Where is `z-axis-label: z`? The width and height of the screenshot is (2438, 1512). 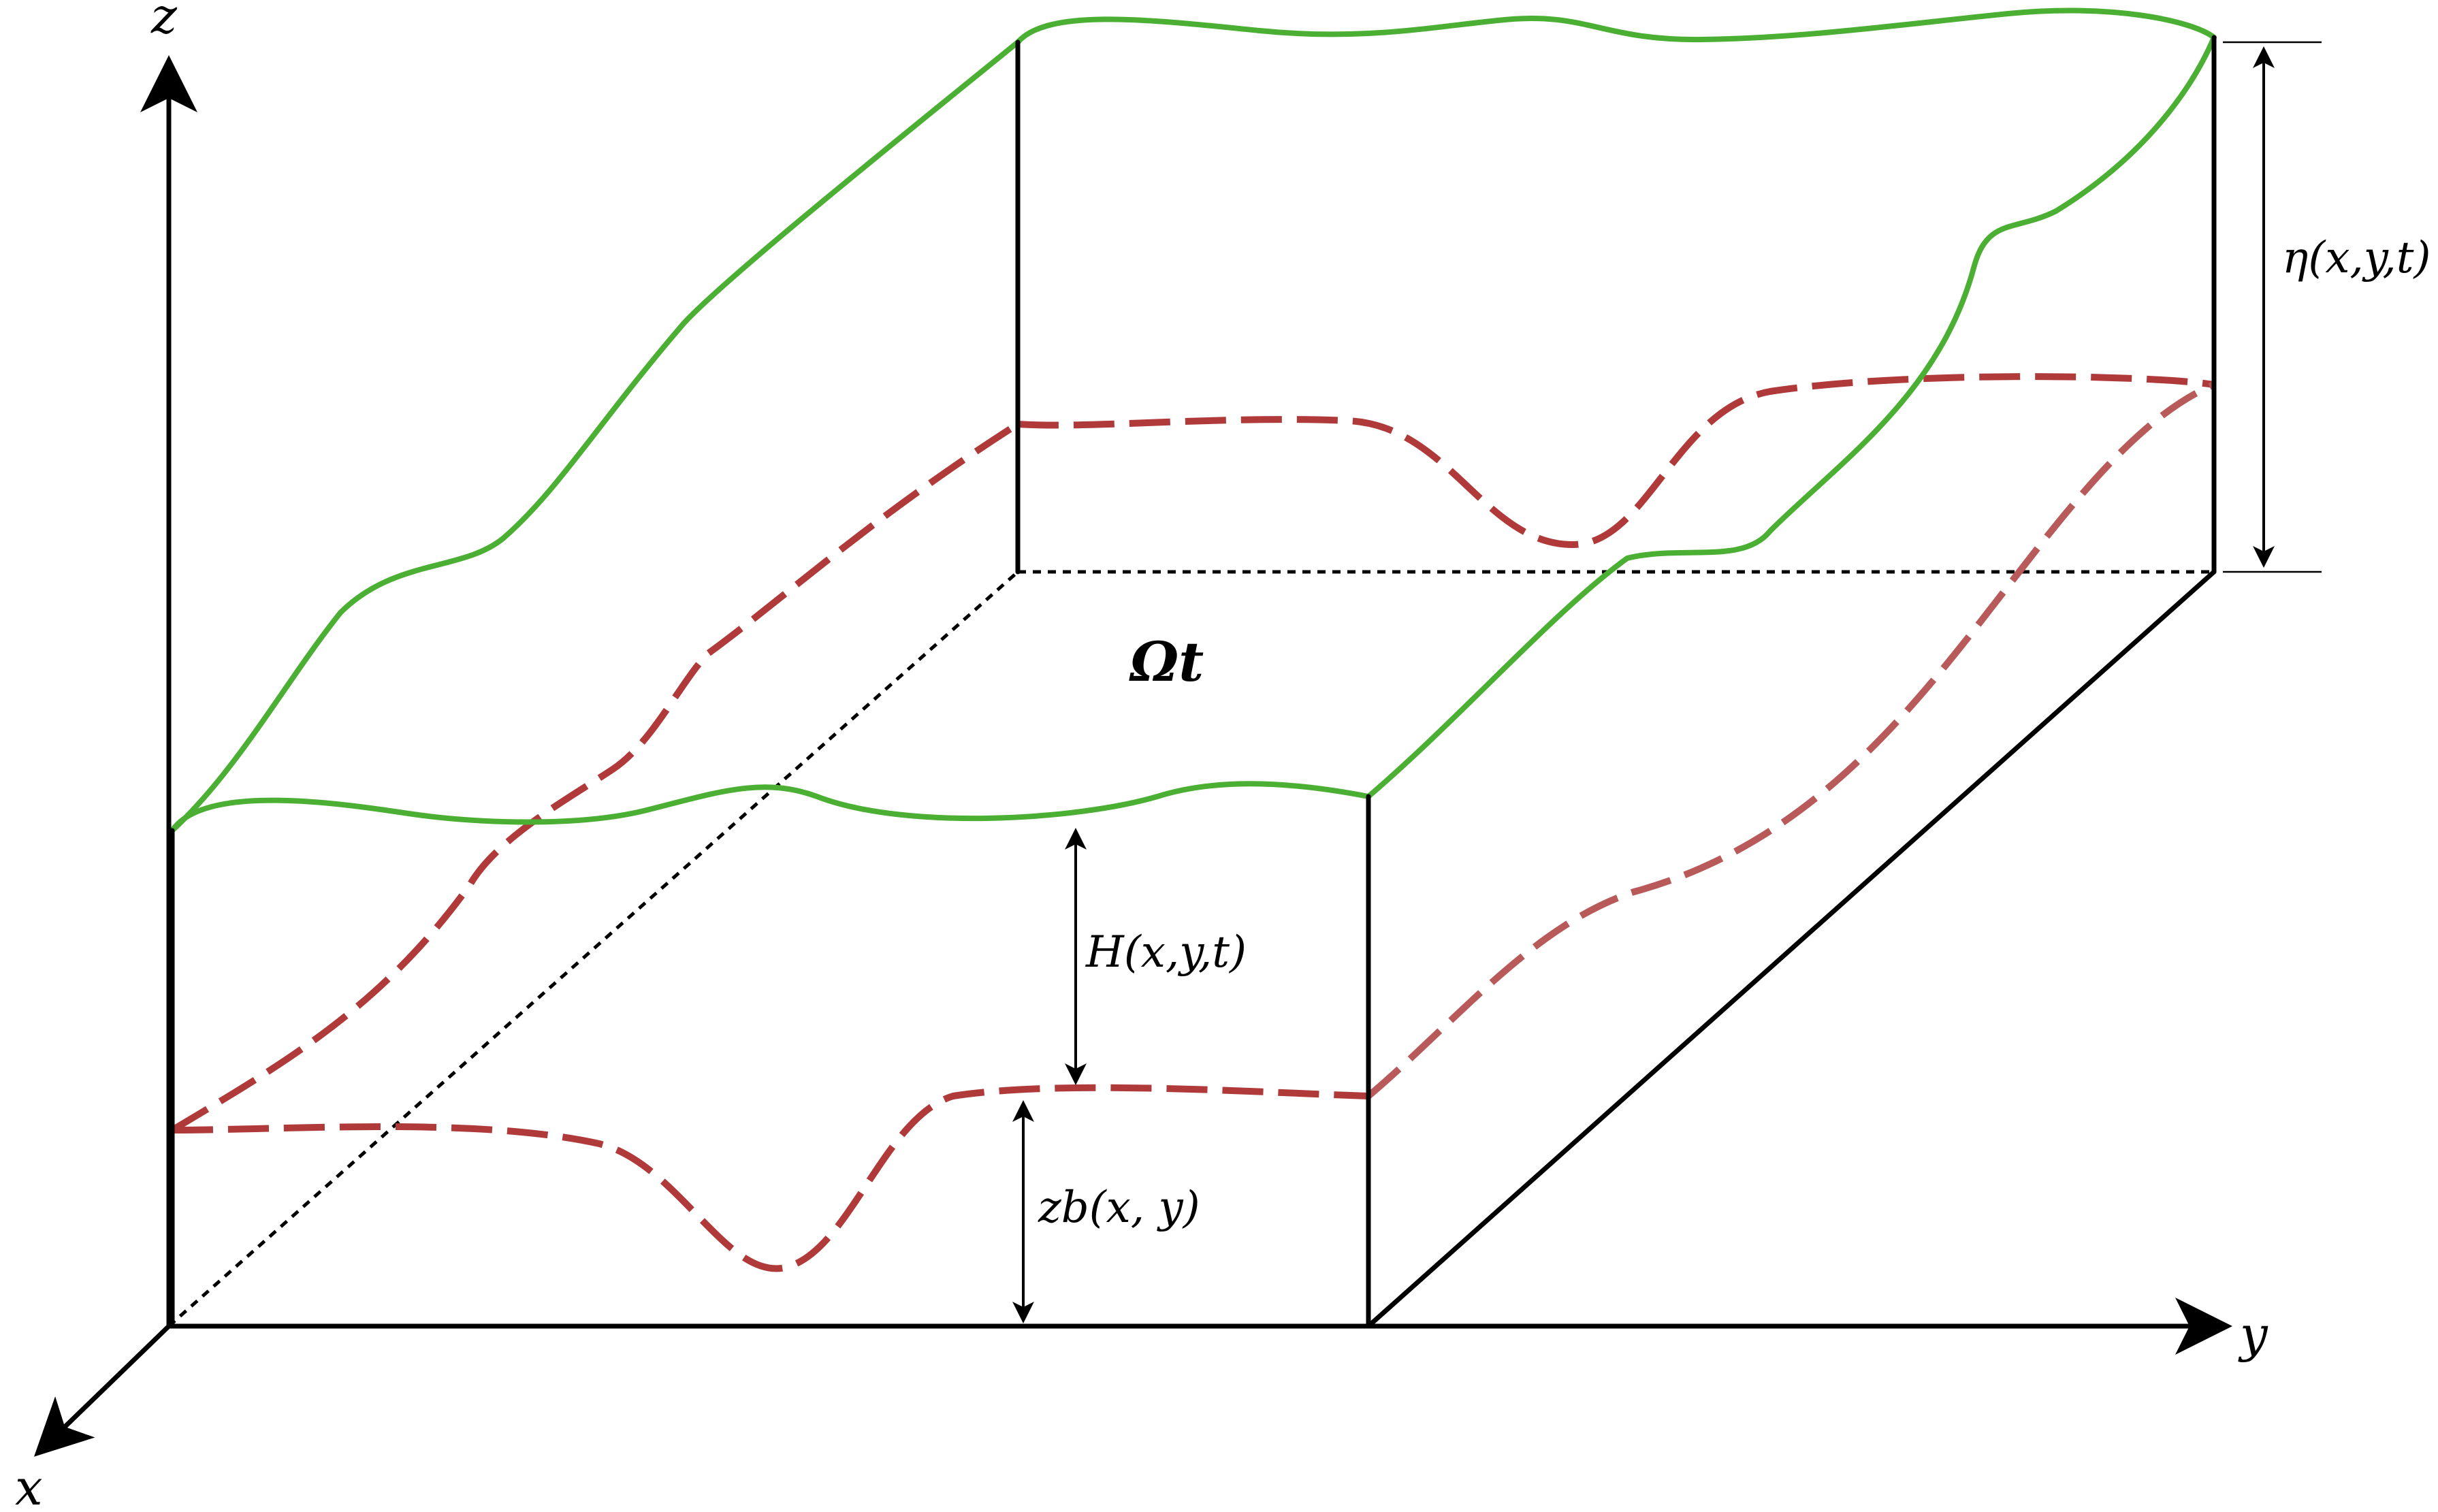
z-axis-label: z is located at coordinates (164, 22).